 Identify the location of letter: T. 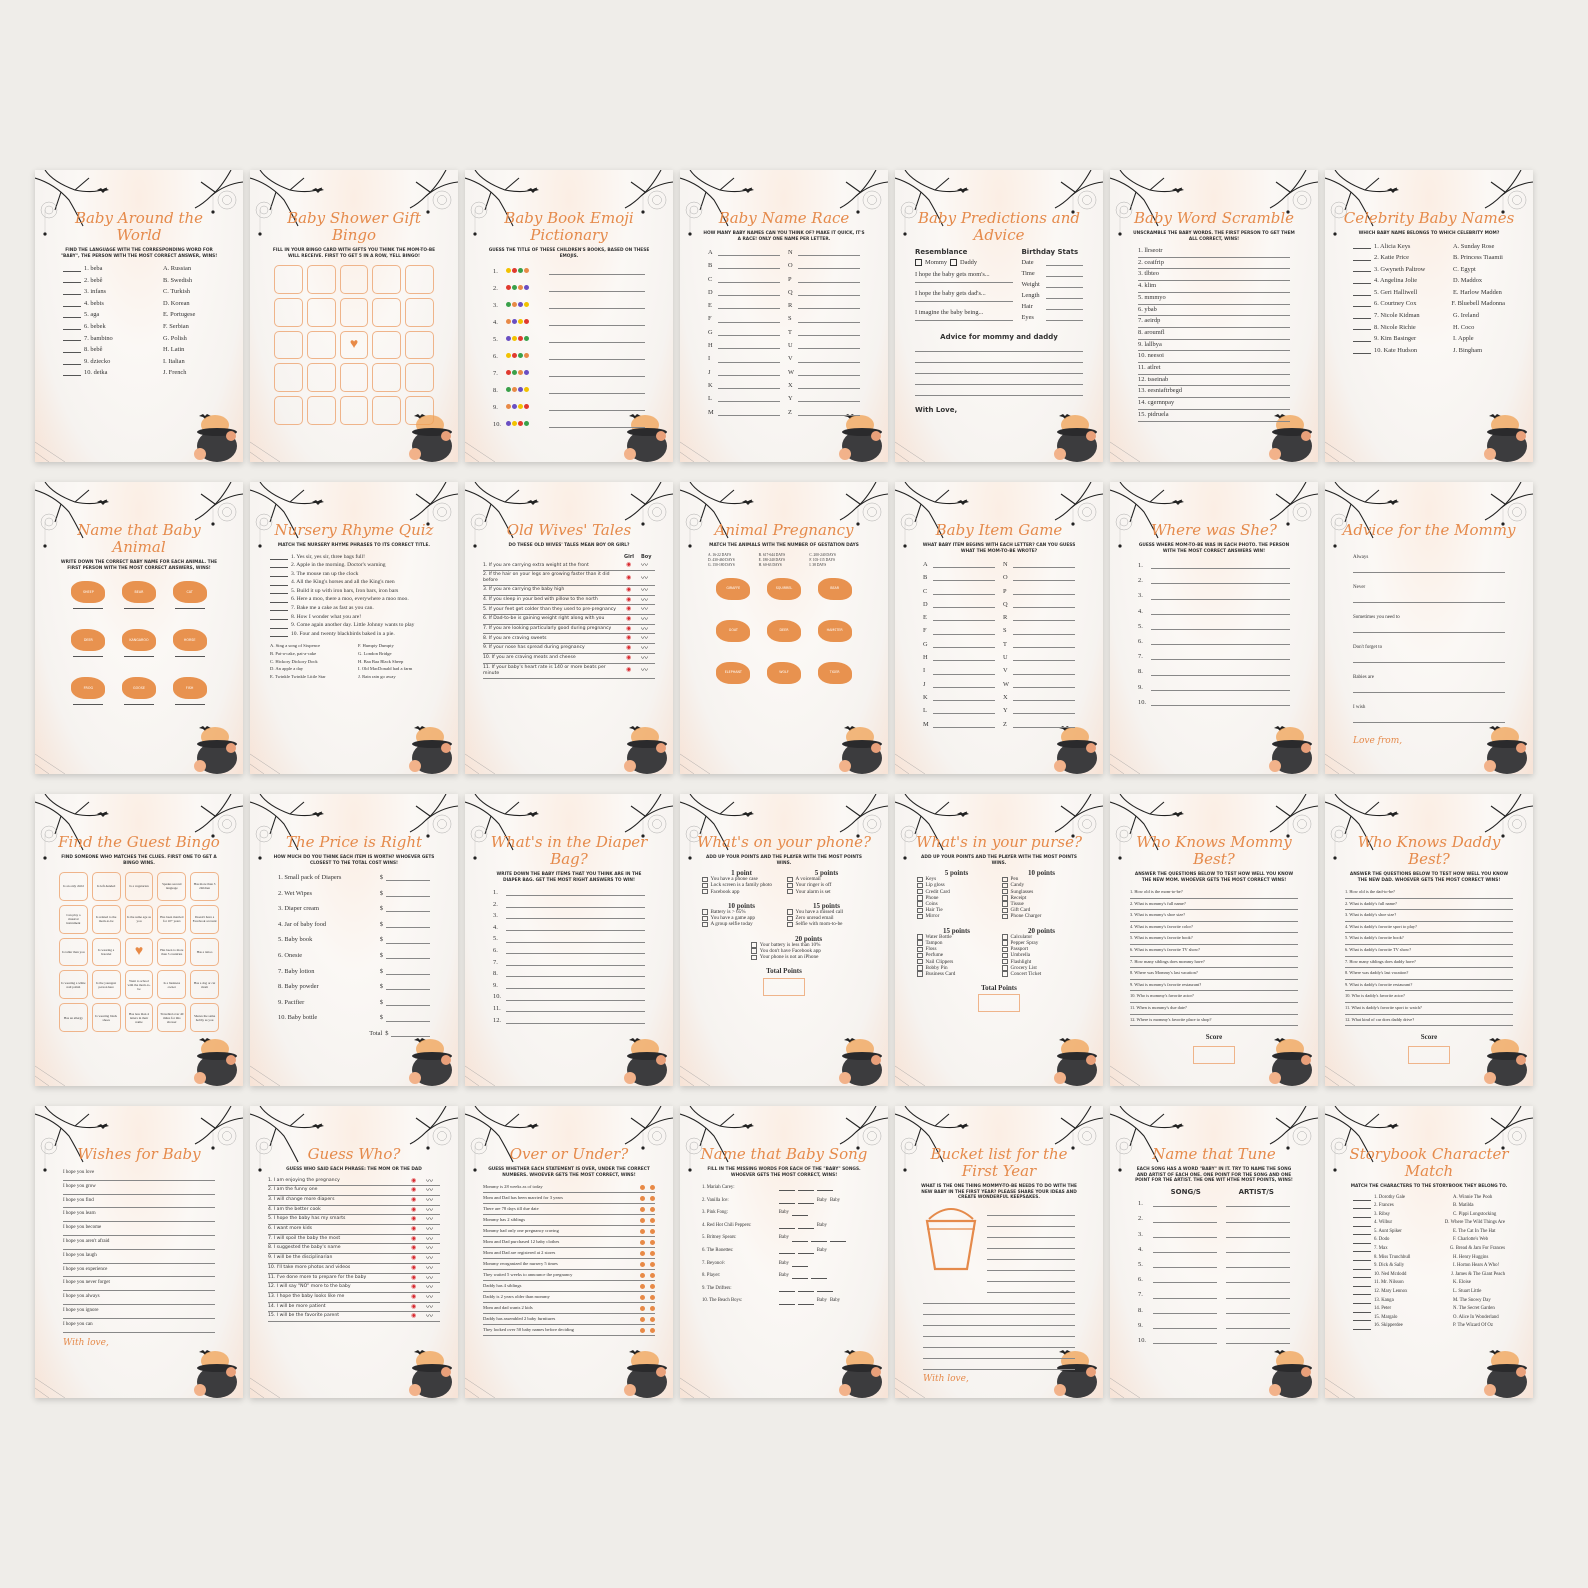
(790, 332).